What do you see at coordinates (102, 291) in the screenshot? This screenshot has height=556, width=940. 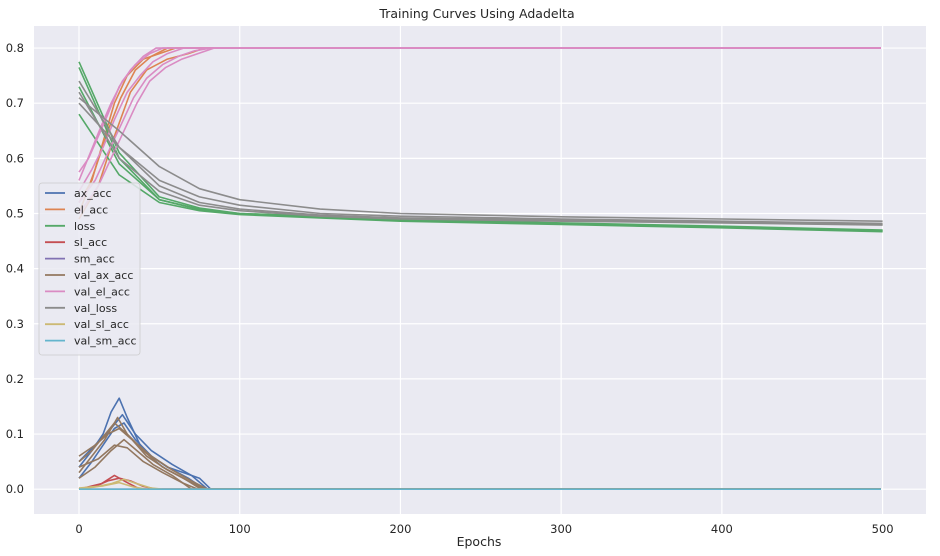 I see `legend-label: val_el_acc` at bounding box center [102, 291].